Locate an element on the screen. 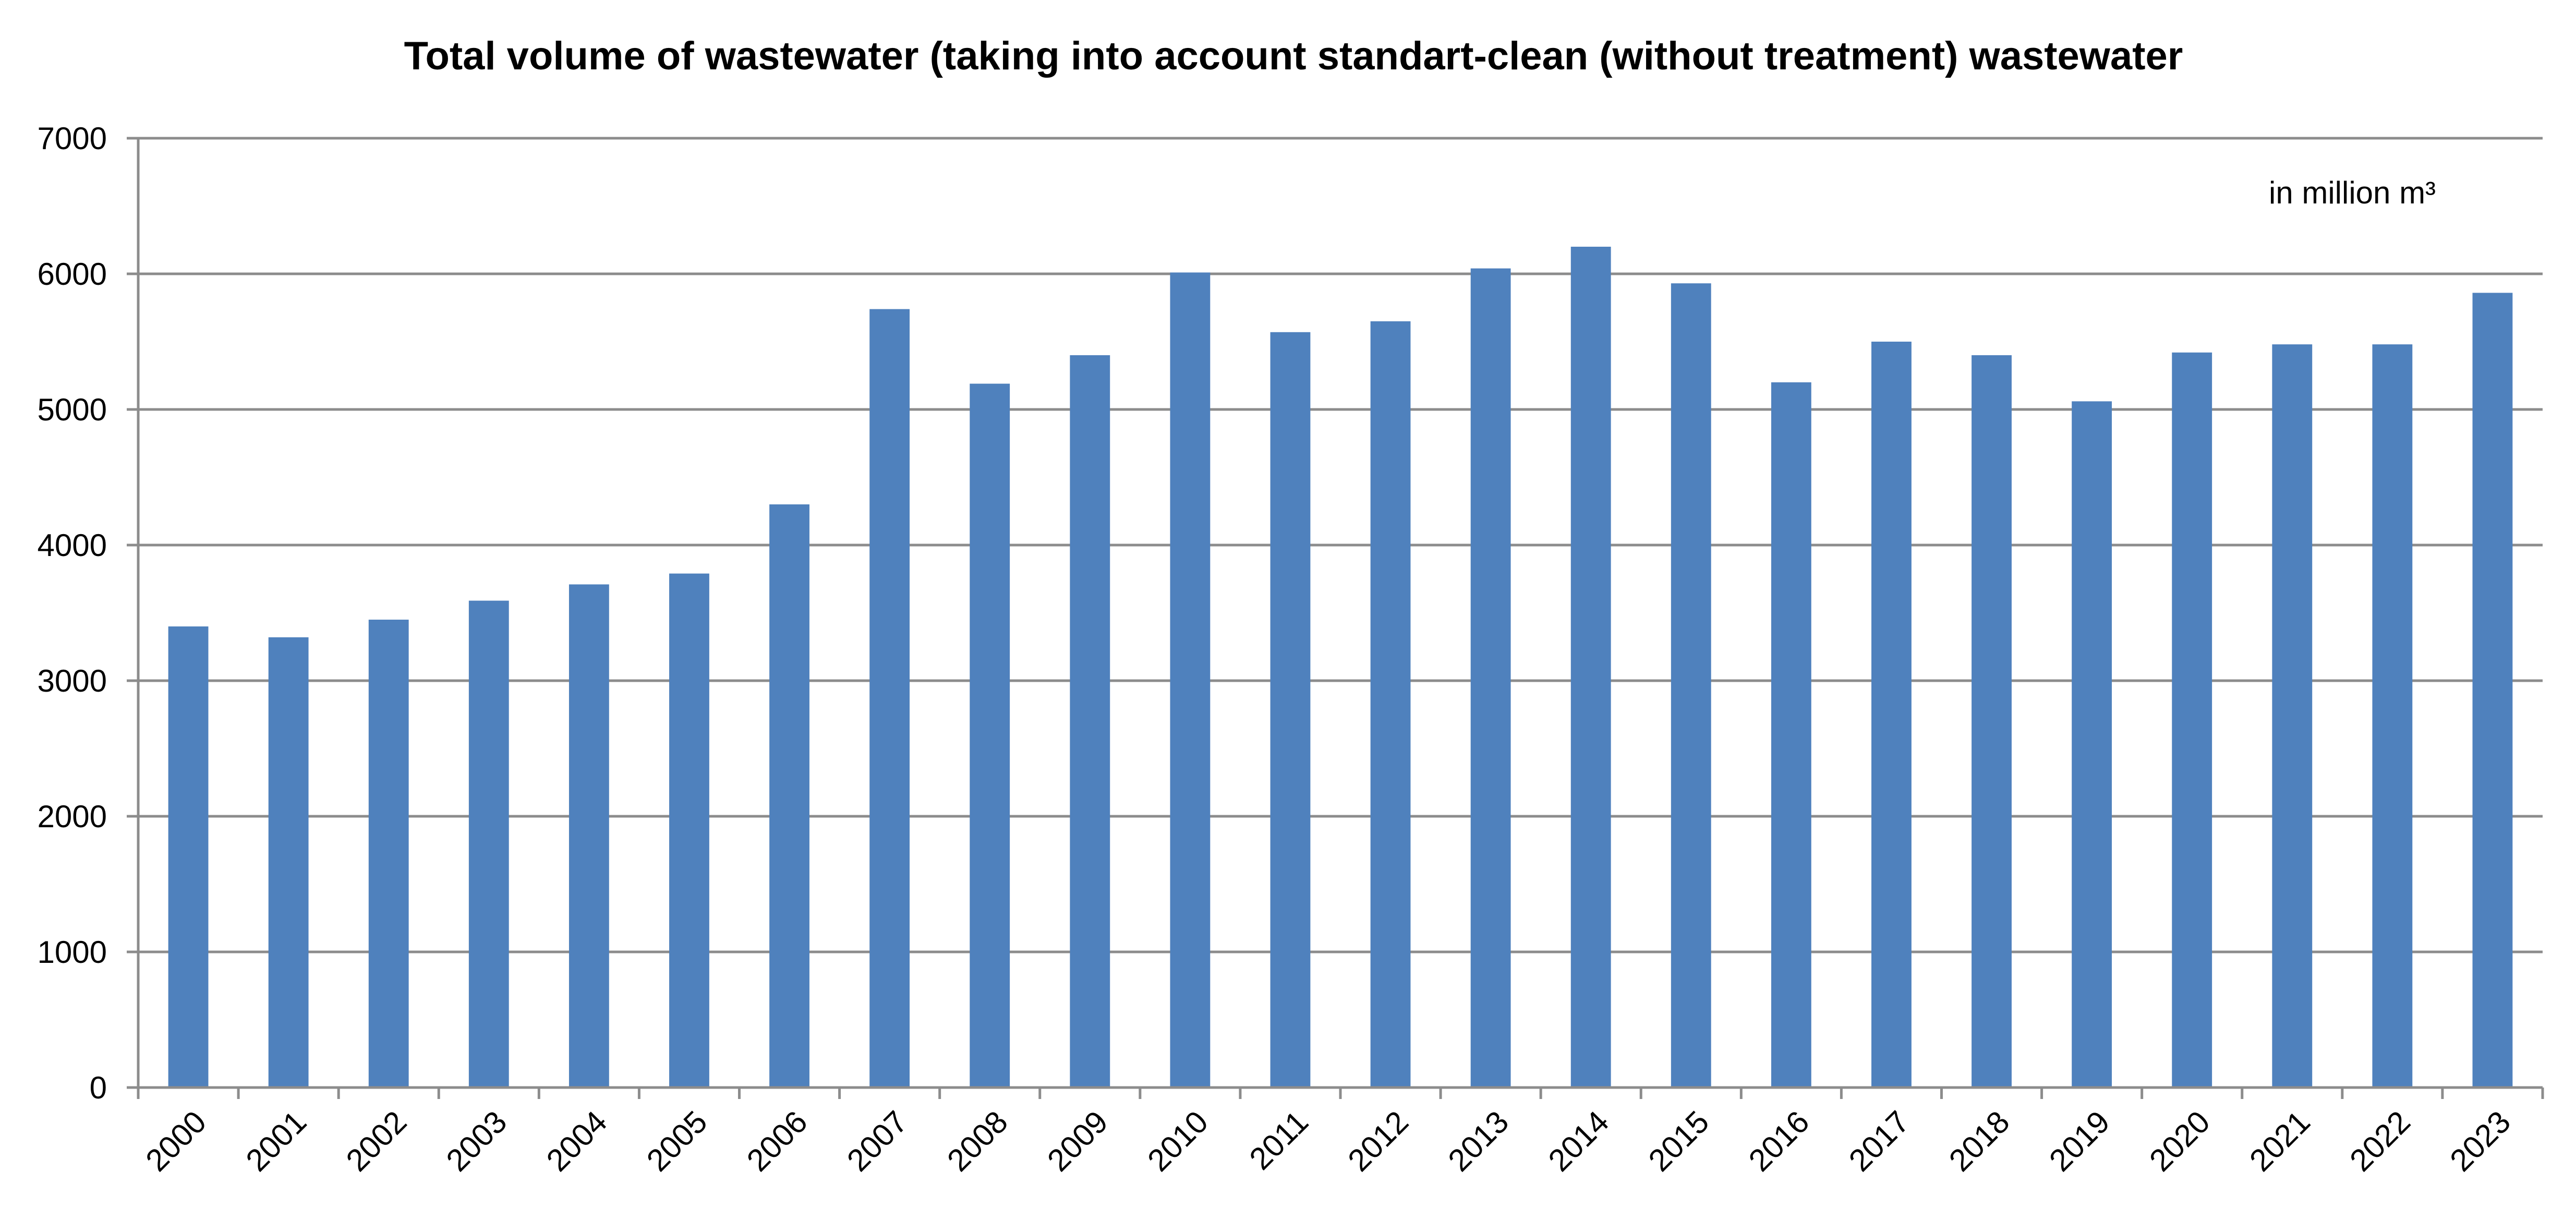 This screenshot has height=1220, width=2576. bar-2006 is located at coordinates (789, 796).